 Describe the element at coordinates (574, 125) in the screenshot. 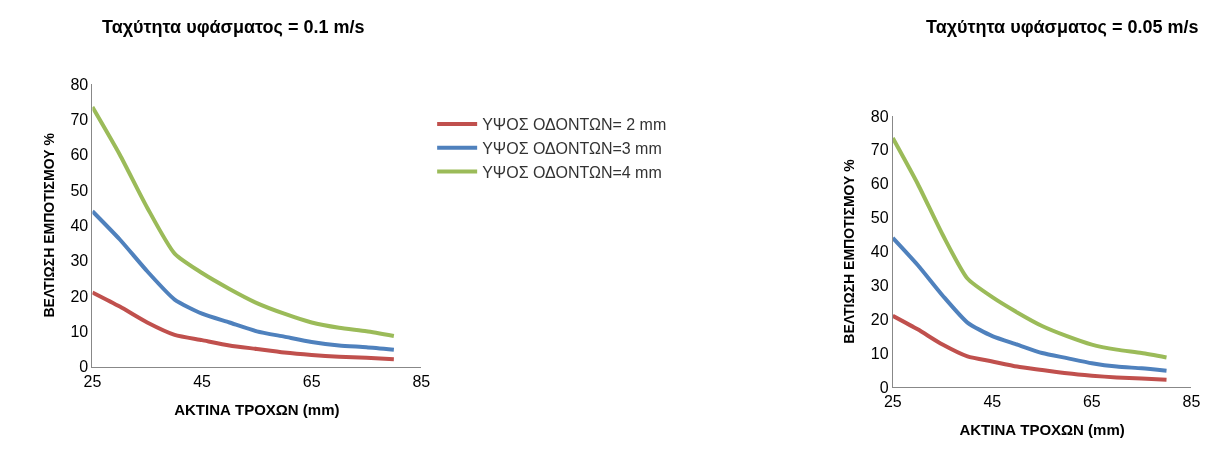

I see `legend-label: ΥΨΟΣ ΟΔΟΝΤΩΝ= 2 mm` at that location.